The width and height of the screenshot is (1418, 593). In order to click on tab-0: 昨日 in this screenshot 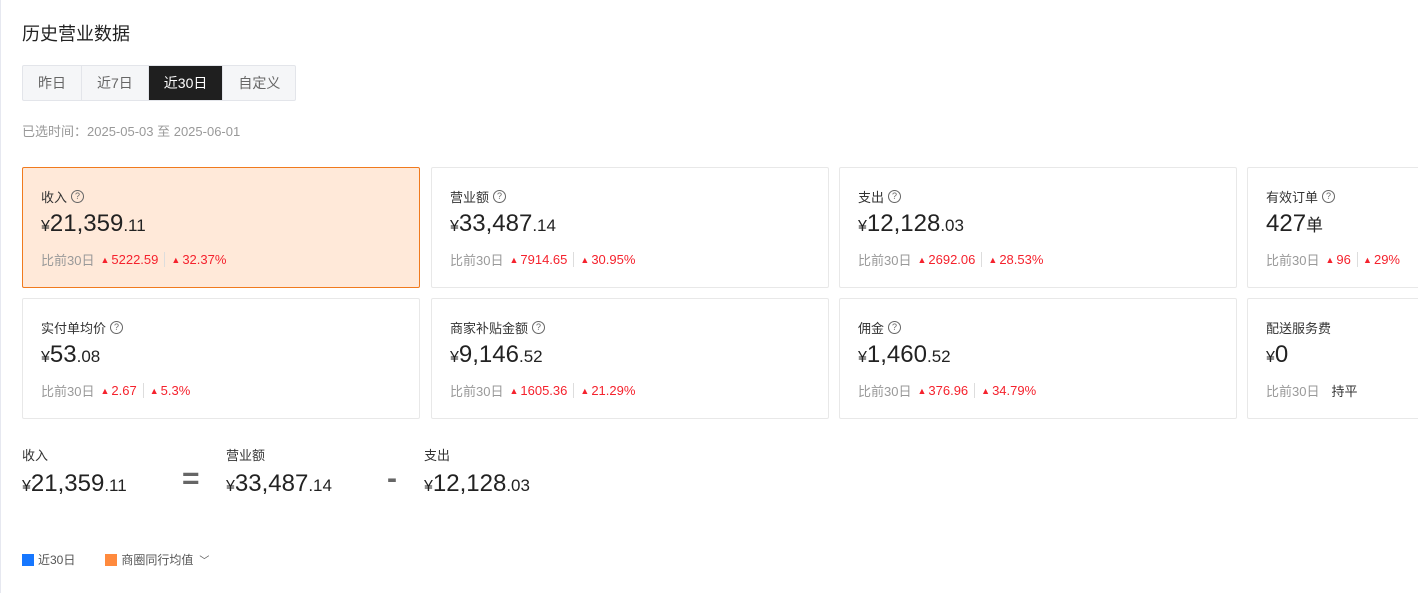, I will do `click(52, 83)`.